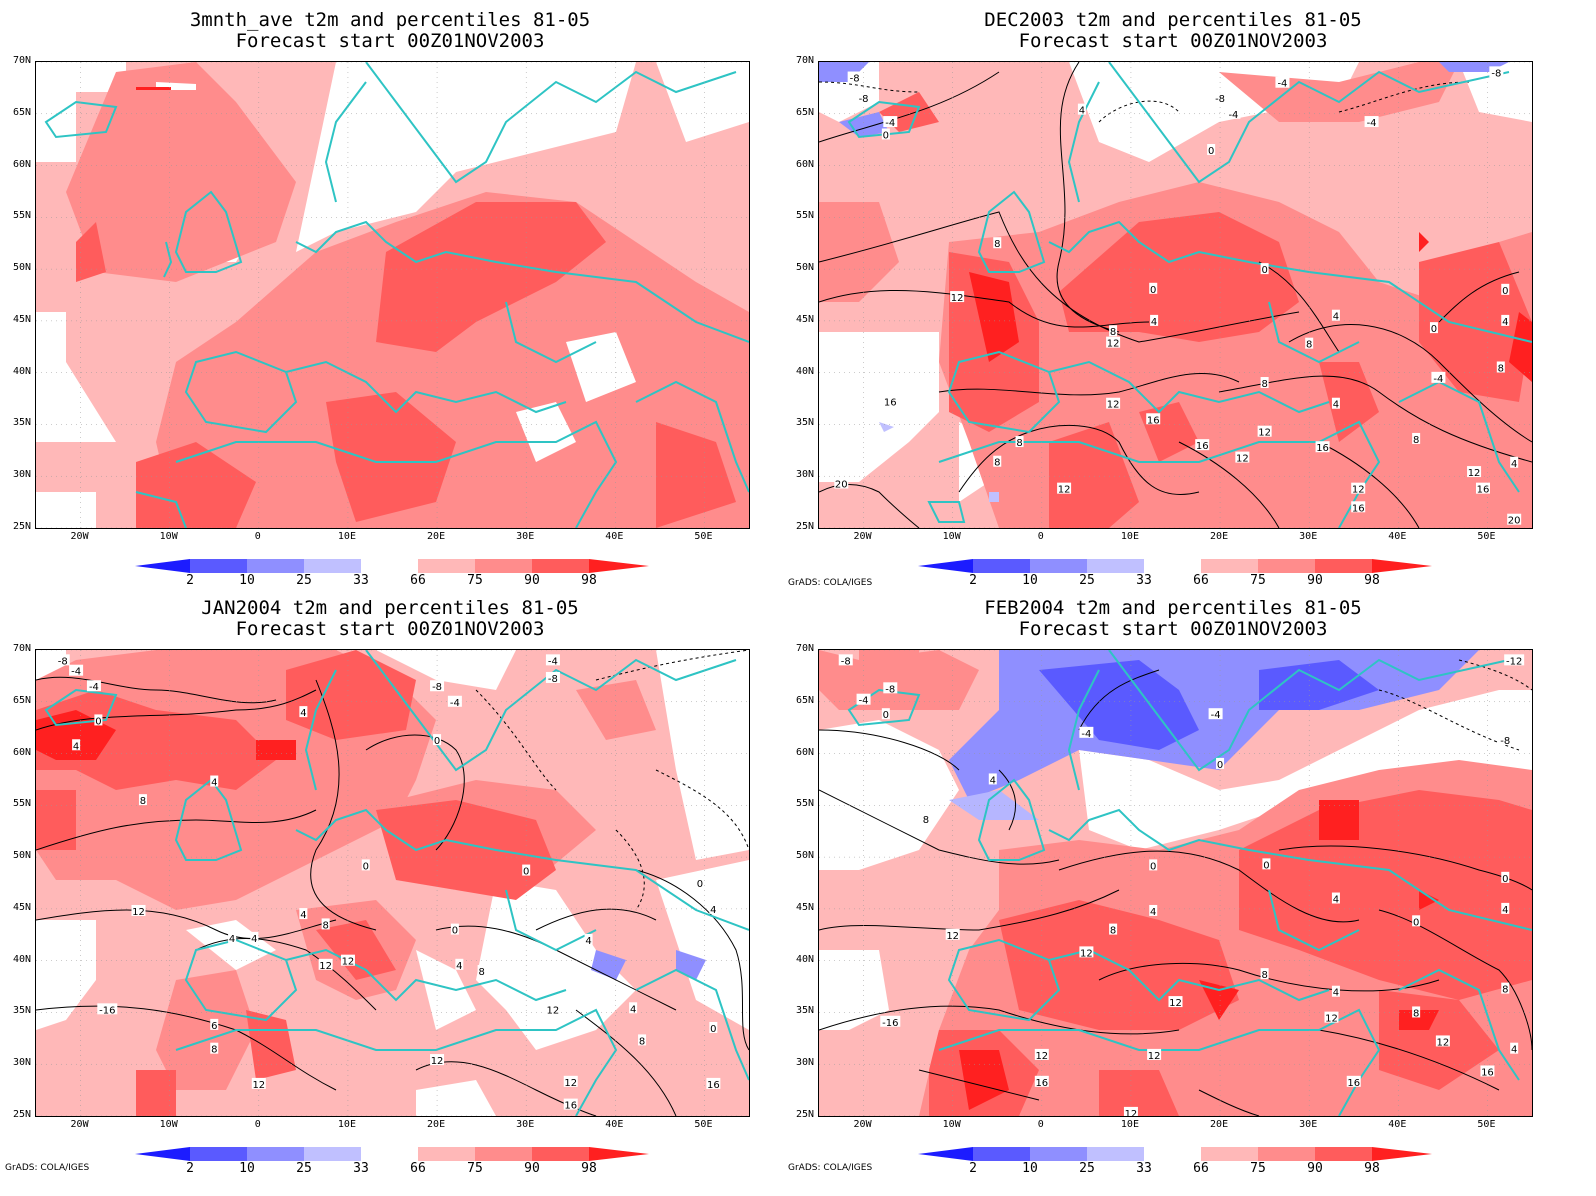 The height and width of the screenshot is (1196, 1596). I want to click on colorbar-label: 25, so click(304, 1168).